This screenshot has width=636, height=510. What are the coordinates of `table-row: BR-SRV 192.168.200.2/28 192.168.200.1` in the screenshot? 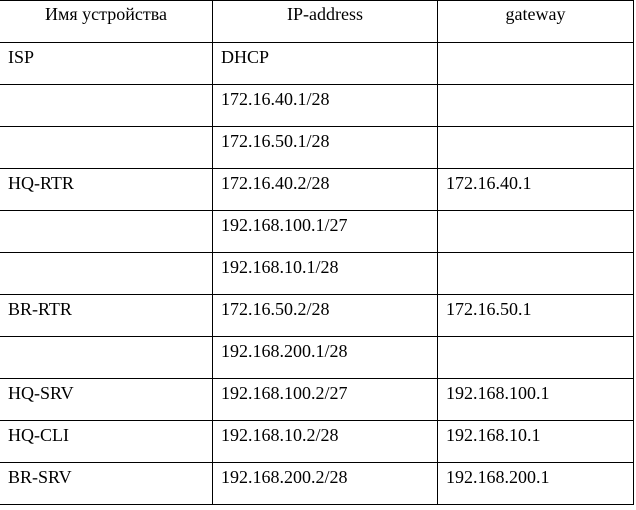 It's located at (317, 483).